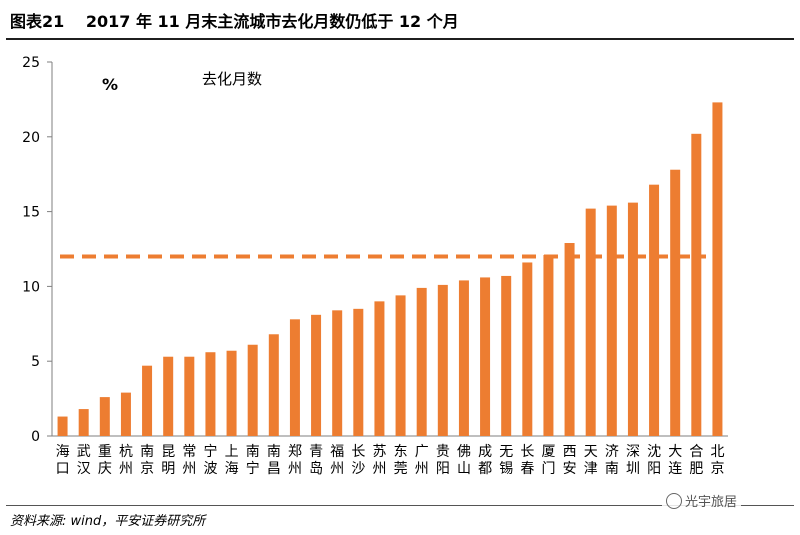 The width and height of the screenshot is (800, 535). I want to click on x-tick-label: 福州, so click(337, 460).